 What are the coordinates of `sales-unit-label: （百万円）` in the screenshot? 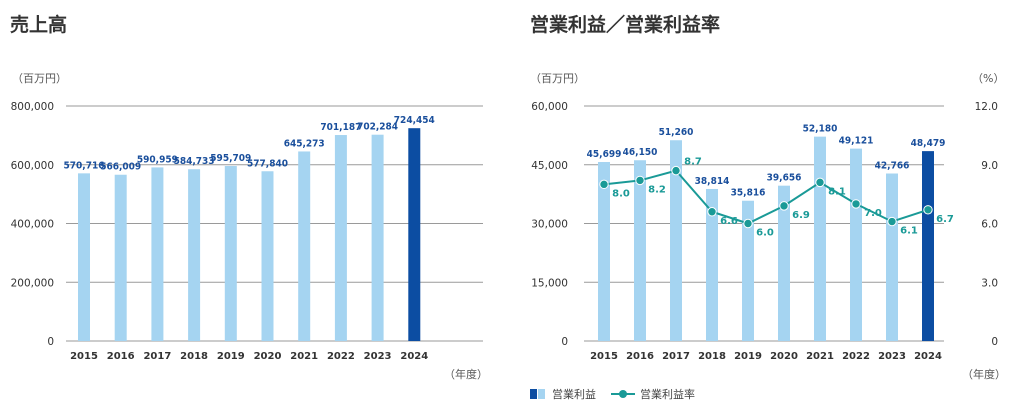 It's located at (39, 78).